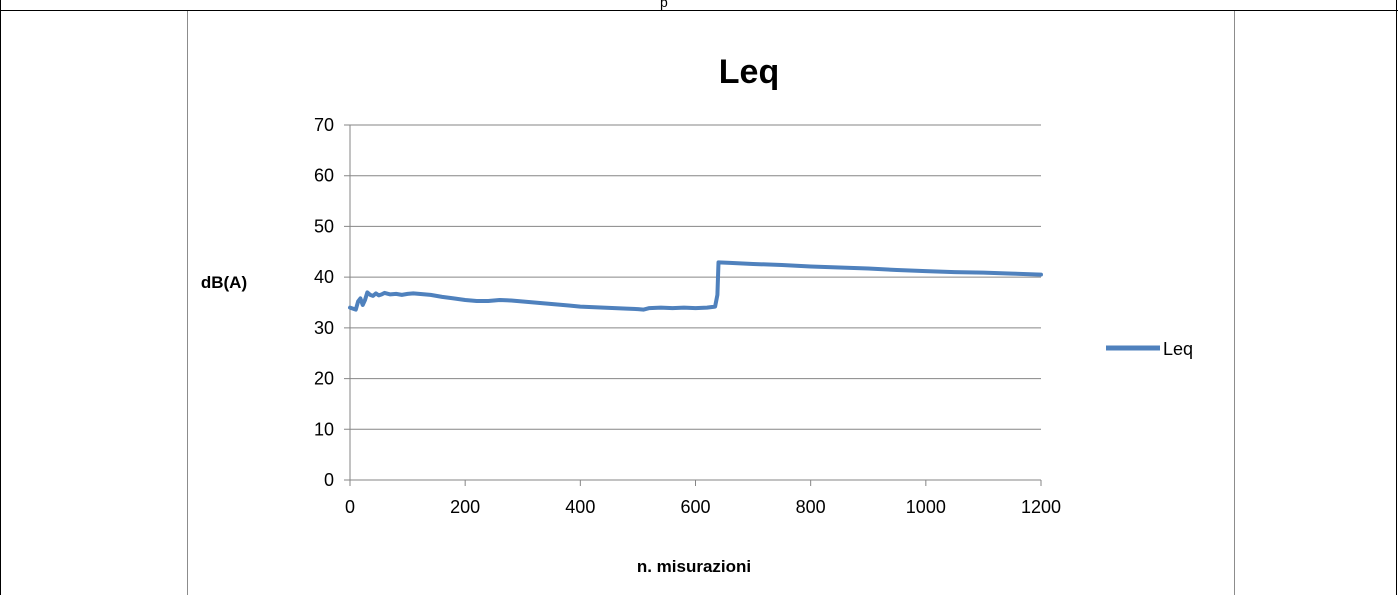 This screenshot has height=595, width=1398. Describe the element at coordinates (324, 379) in the screenshot. I see `y-tick-label: 20` at that location.